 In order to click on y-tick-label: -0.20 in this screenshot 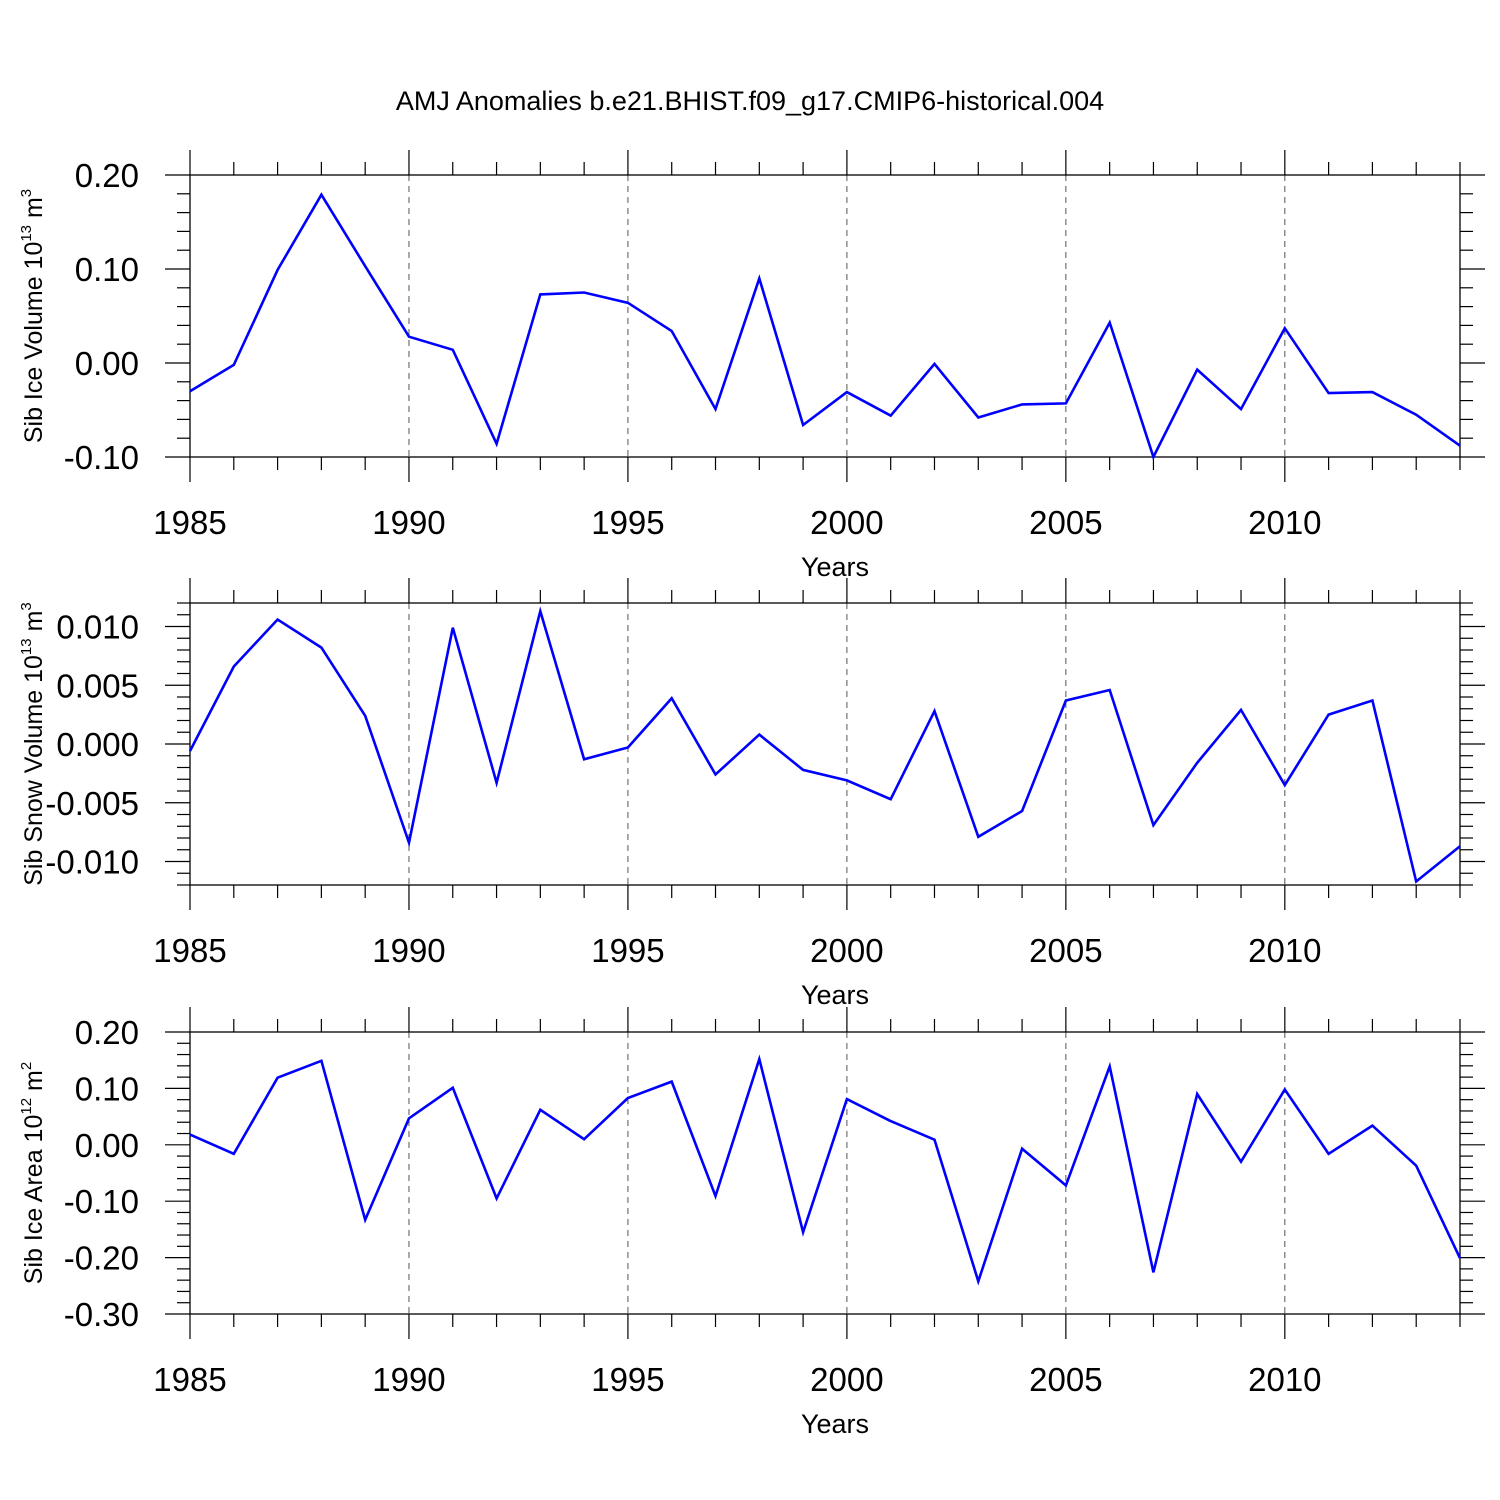, I will do `click(101, 1258)`.